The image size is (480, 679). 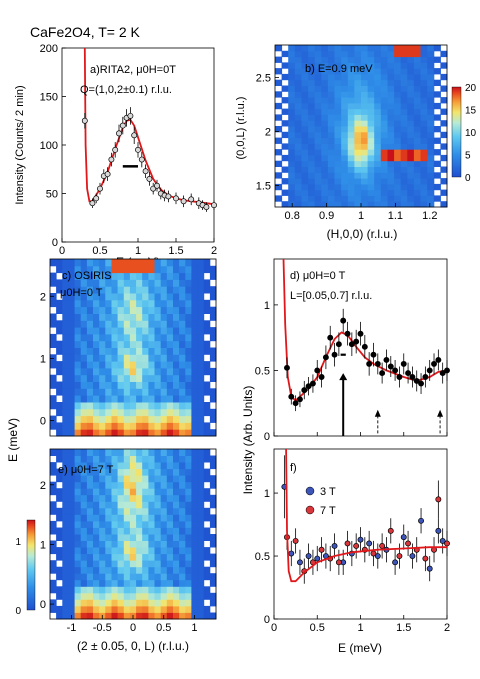 I want to click on panel-d-point, so click(x=421, y=383).